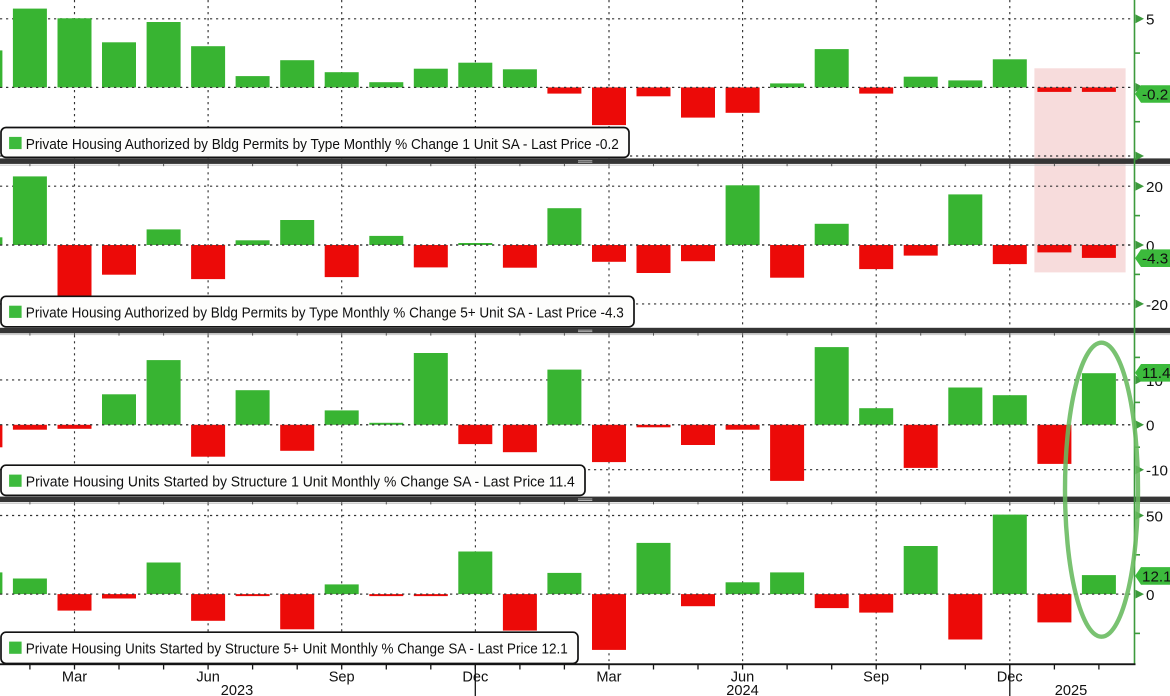 The image size is (1170, 696). I want to click on svg-text: 11.4, so click(1156, 373).